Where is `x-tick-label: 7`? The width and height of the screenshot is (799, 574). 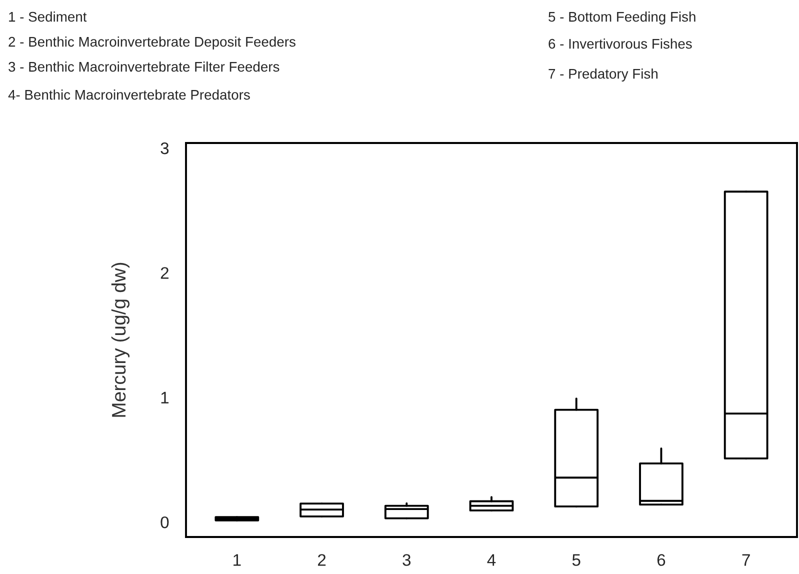 x-tick-label: 7 is located at coordinates (746, 560).